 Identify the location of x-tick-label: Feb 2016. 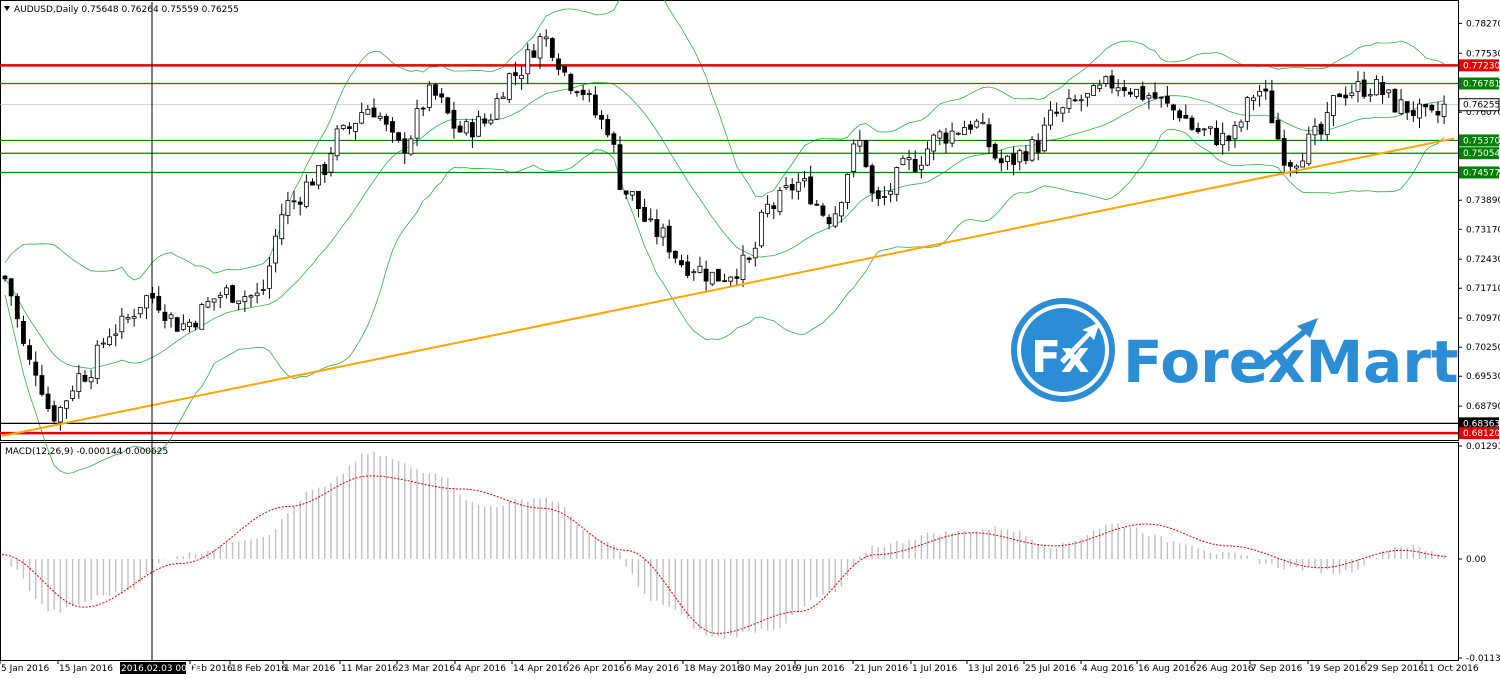
(212, 669).